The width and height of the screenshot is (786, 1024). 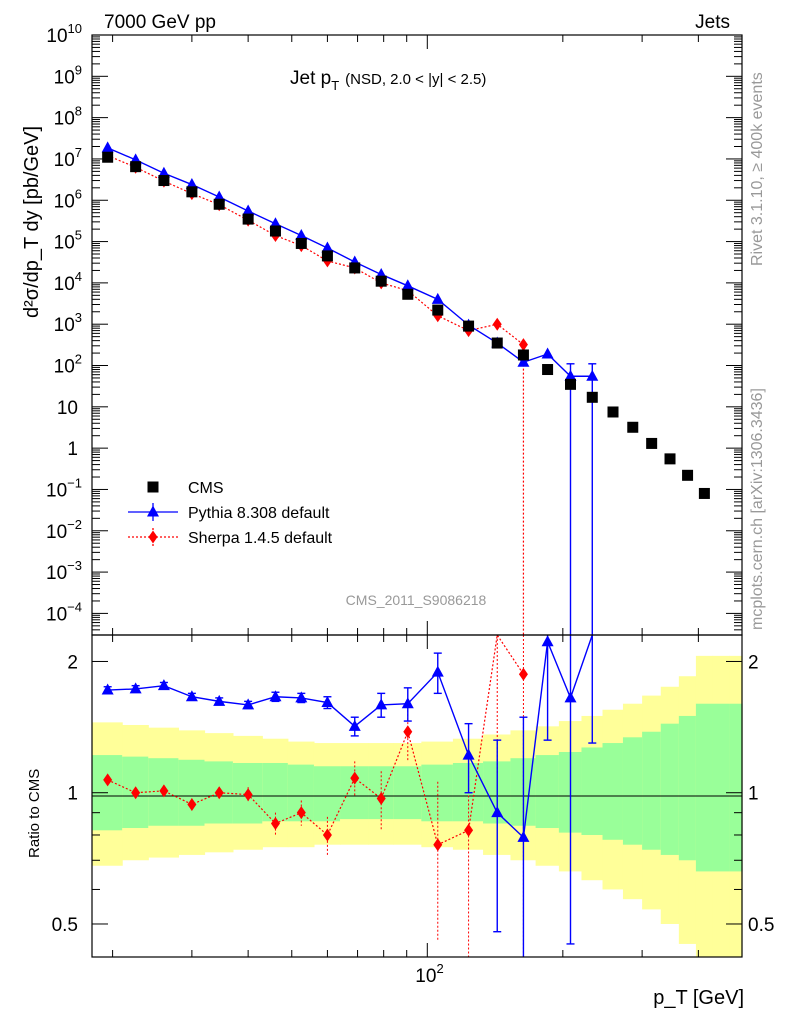 I want to click on y-tick-label: 10⁸, so click(x=68, y=117).